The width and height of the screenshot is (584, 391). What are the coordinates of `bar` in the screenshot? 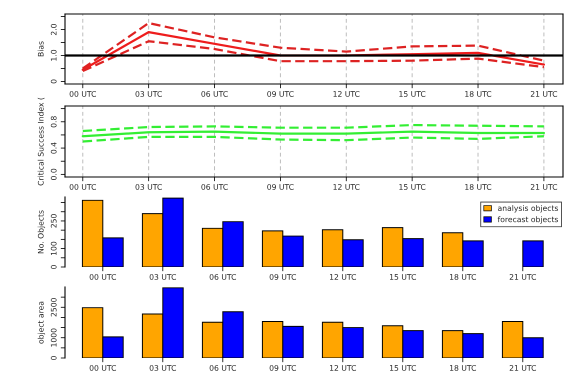 It's located at (533, 253).